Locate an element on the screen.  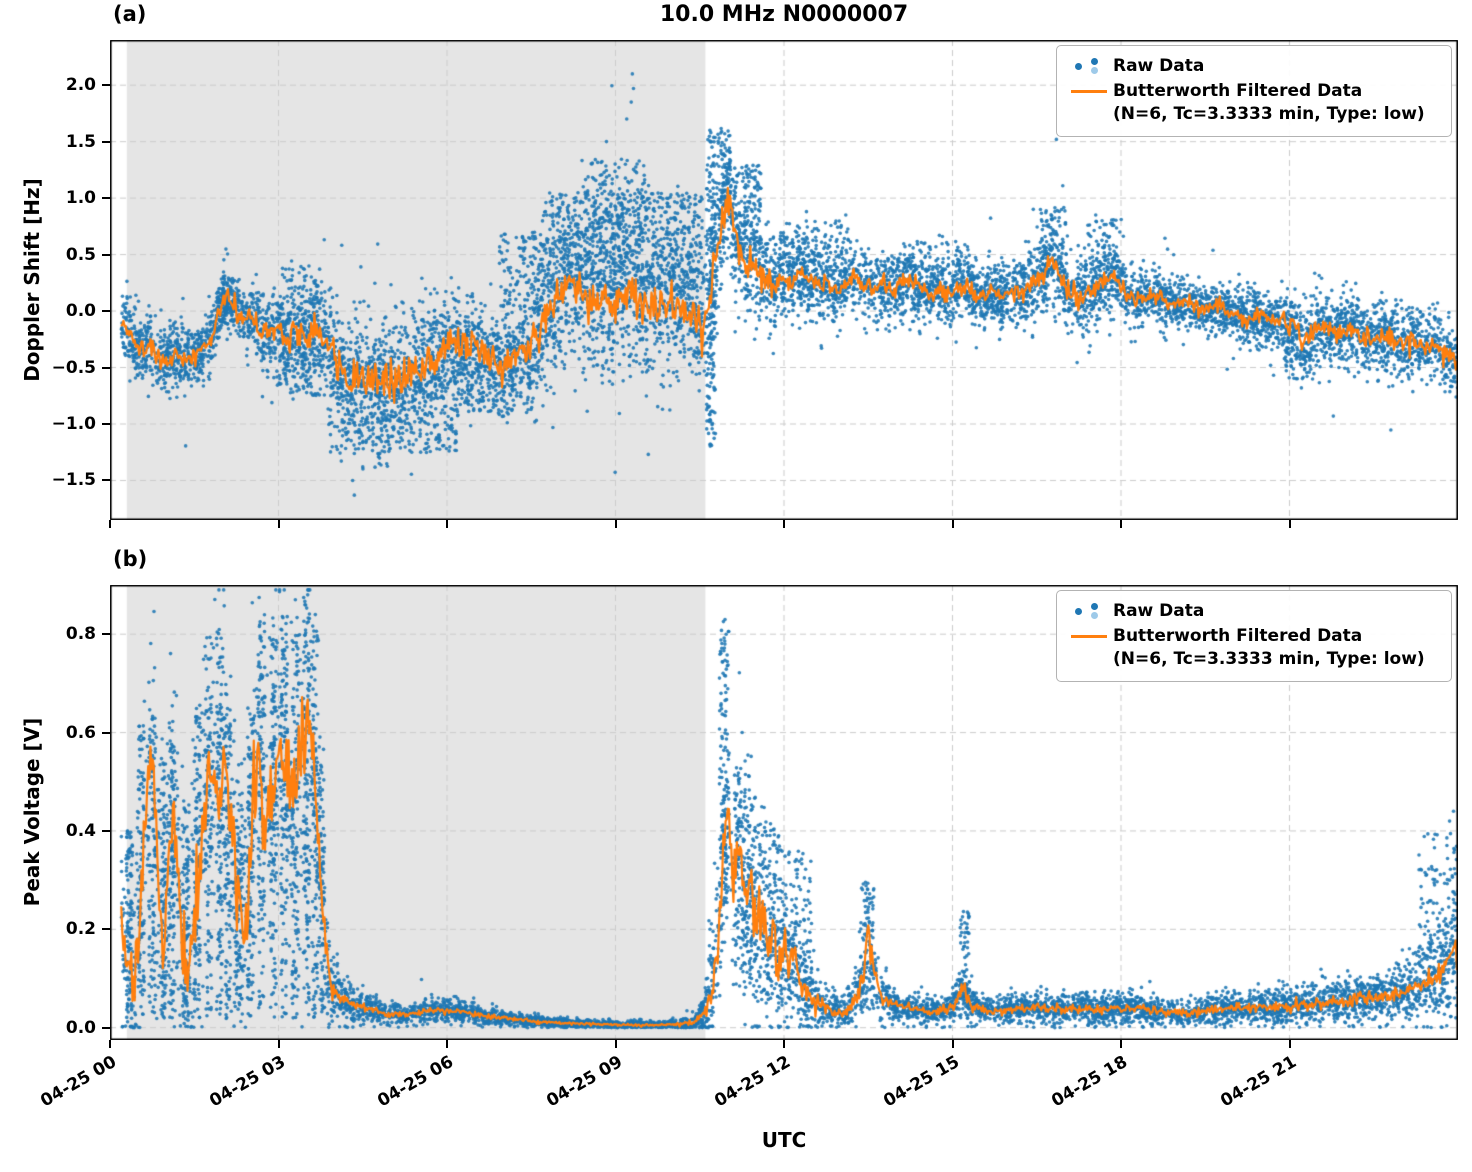
panel-b-label: (b) is located at coordinates (130, 559).